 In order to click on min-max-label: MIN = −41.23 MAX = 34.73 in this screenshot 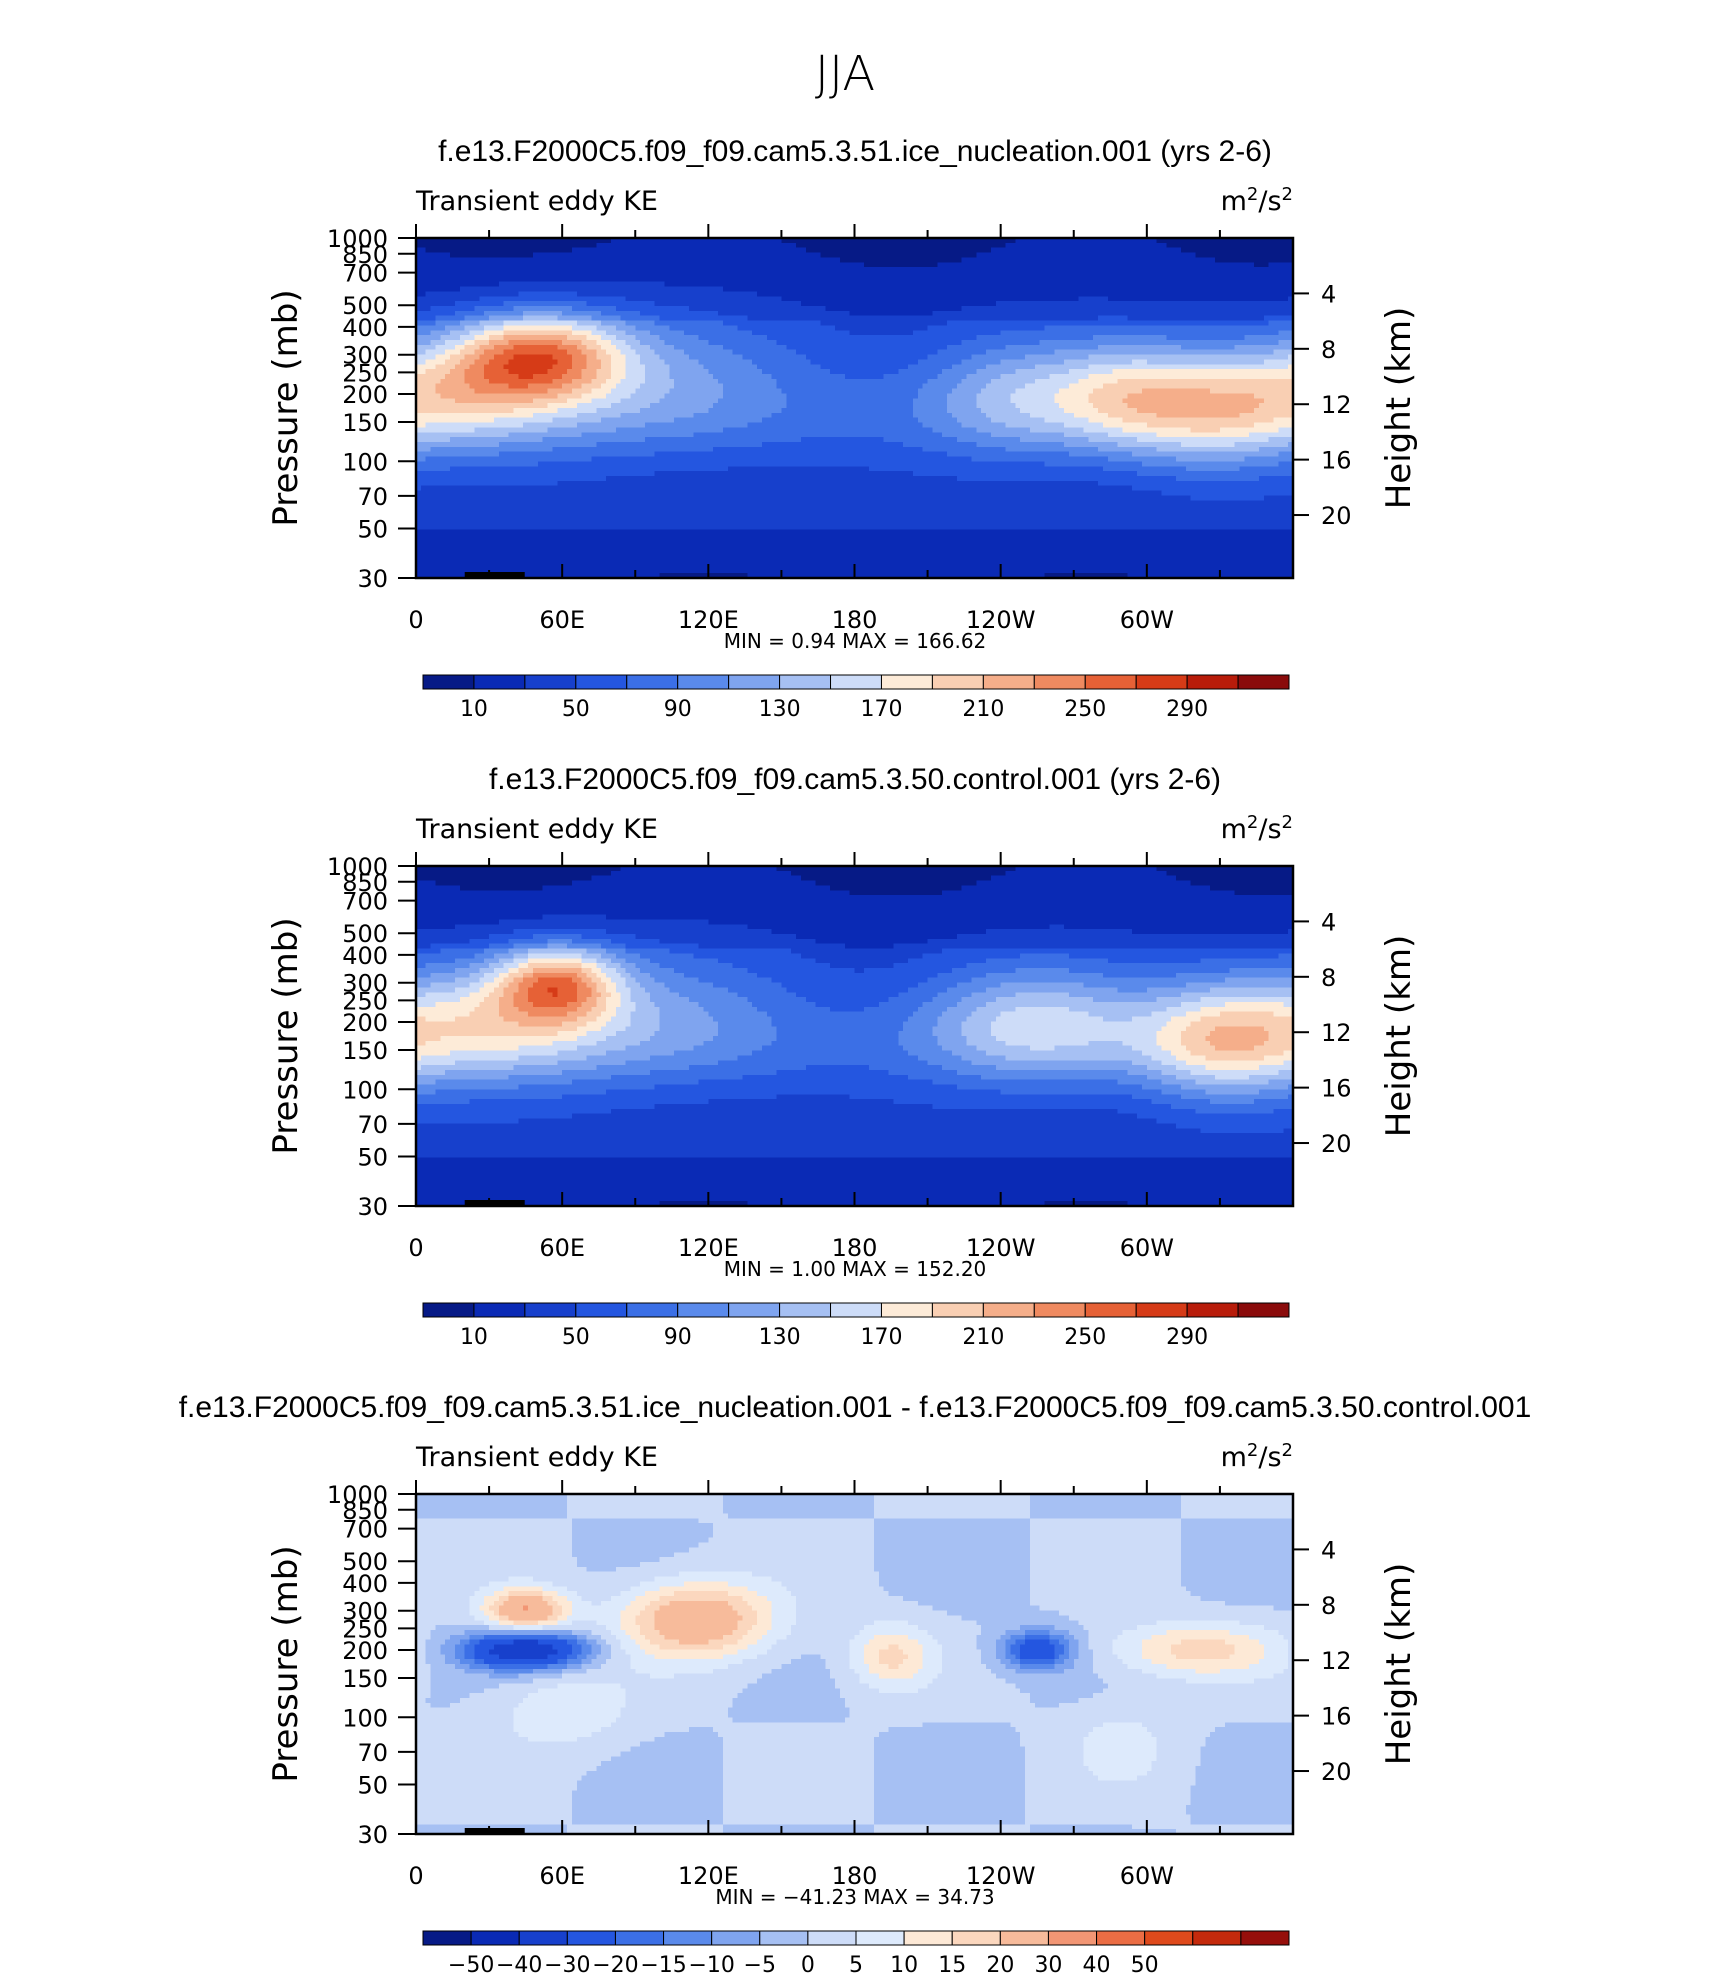, I will do `click(854, 1897)`.